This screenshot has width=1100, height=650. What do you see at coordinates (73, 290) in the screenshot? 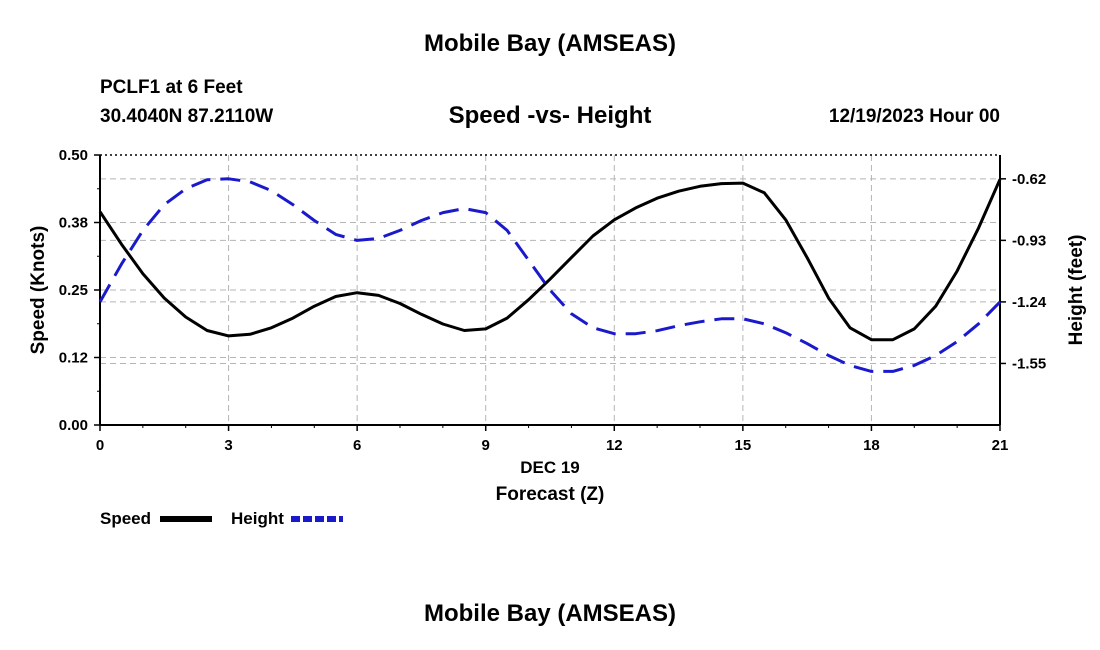
I see `y-left-tick-label: 0.25` at bounding box center [73, 290].